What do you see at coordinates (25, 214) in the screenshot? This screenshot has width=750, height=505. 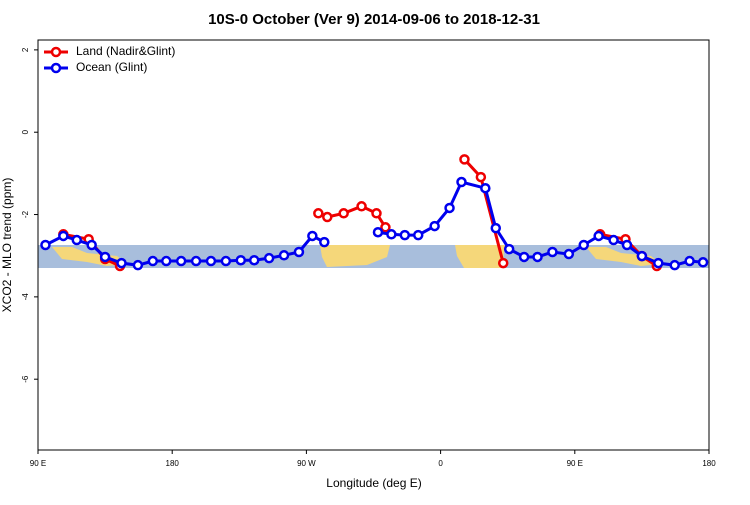 I see `y-tick-label: -2` at bounding box center [25, 214].